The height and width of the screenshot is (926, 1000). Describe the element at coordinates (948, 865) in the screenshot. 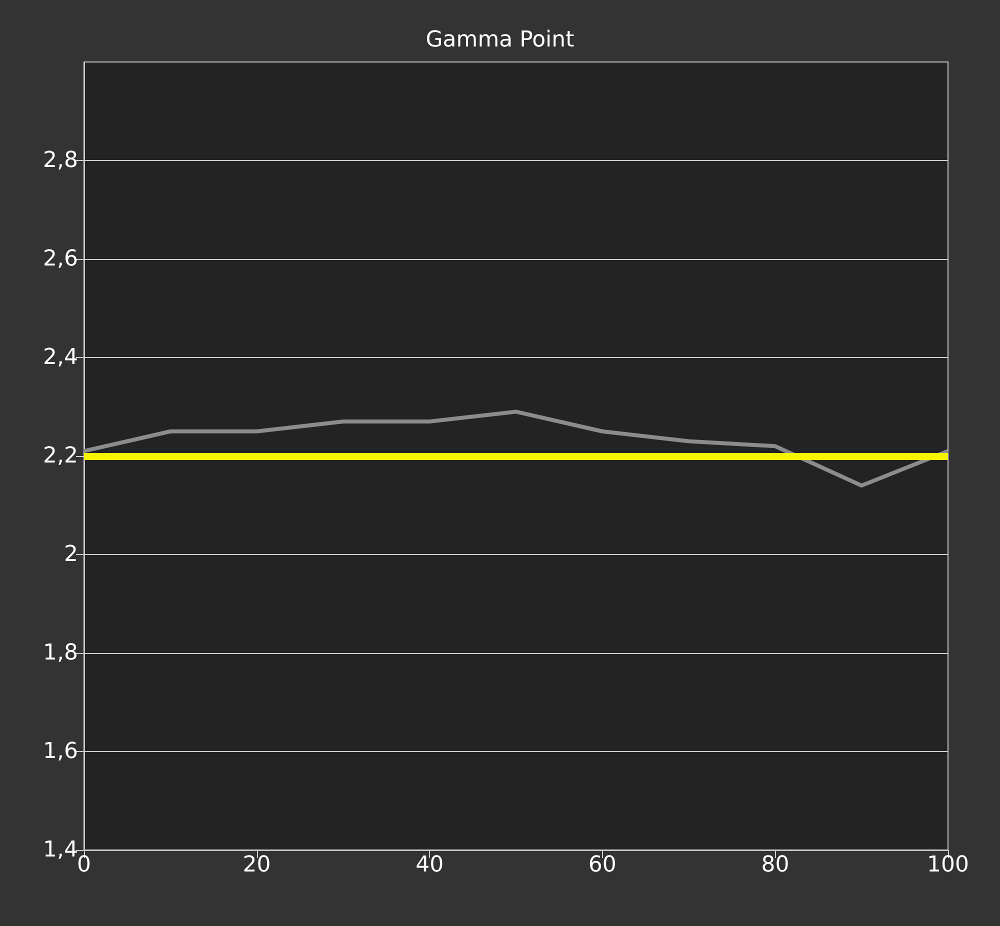

I see `x-tick-label: 100` at that location.